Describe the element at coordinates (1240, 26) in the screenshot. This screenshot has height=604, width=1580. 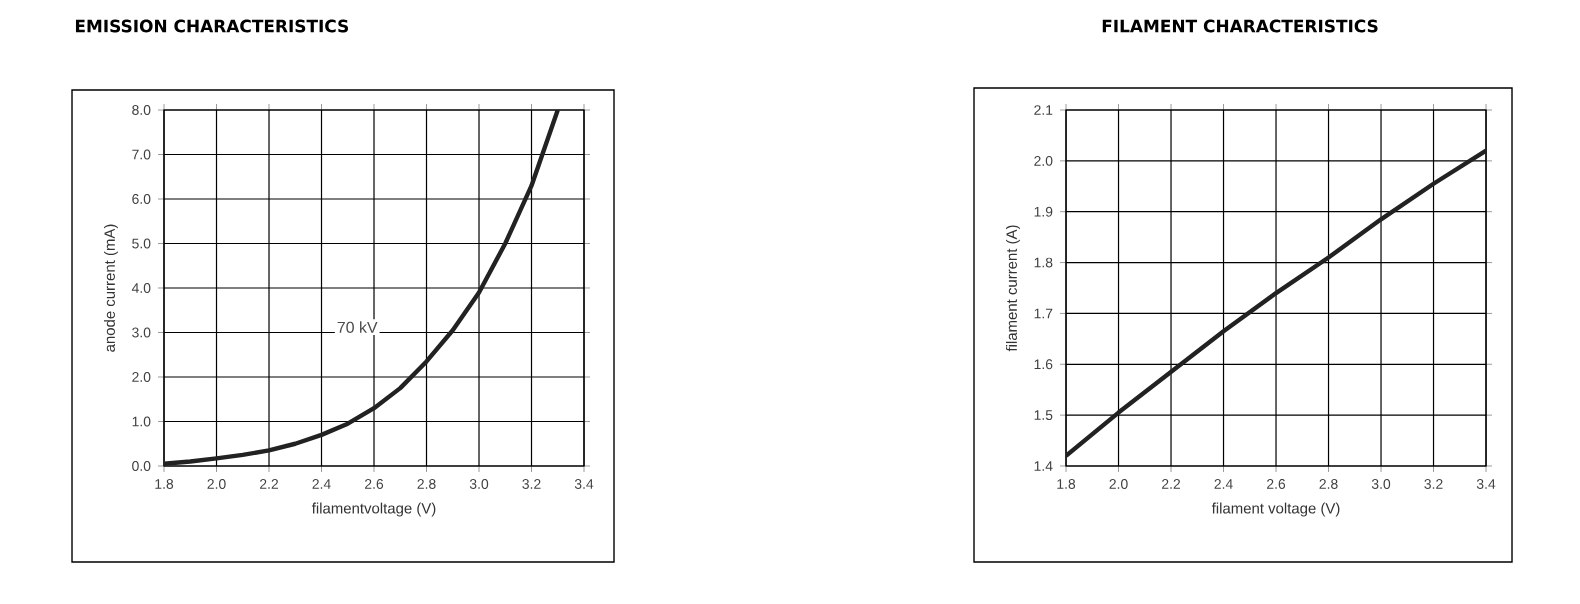
I see `chart-title: FILAMENT CHARACTERISTICS` at that location.